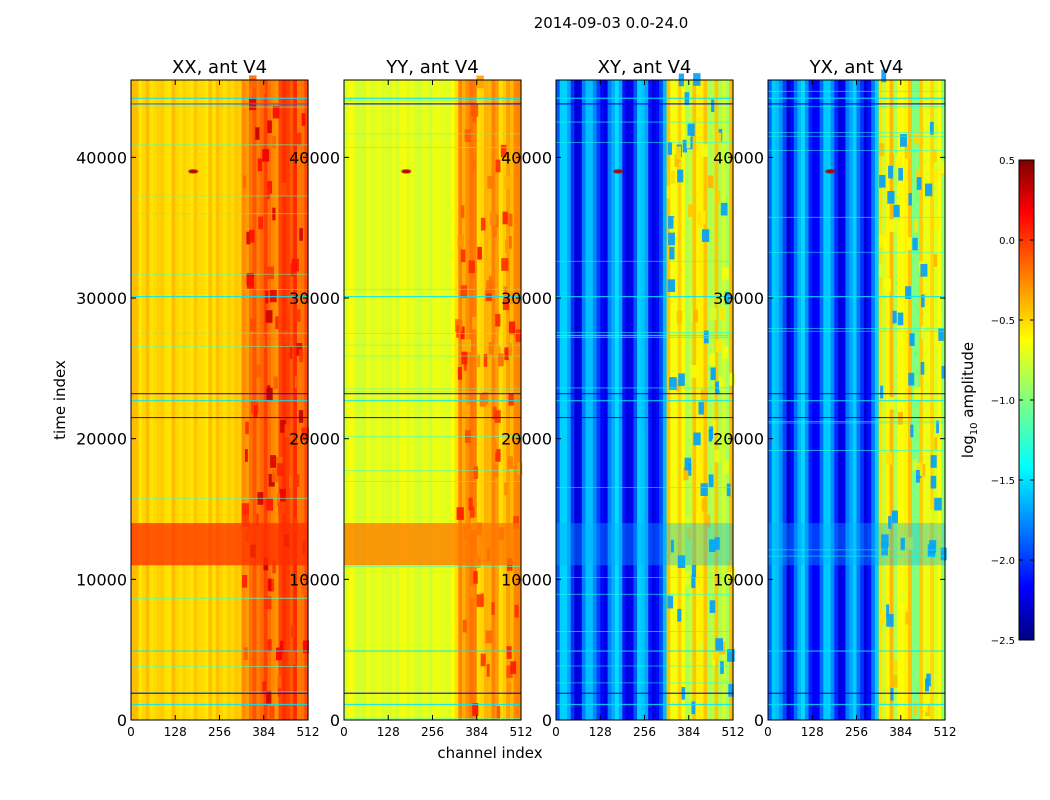 The width and height of the screenshot is (1050, 800). What do you see at coordinates (489, 753) in the screenshot?
I see `x-axis-label: channel index` at bounding box center [489, 753].